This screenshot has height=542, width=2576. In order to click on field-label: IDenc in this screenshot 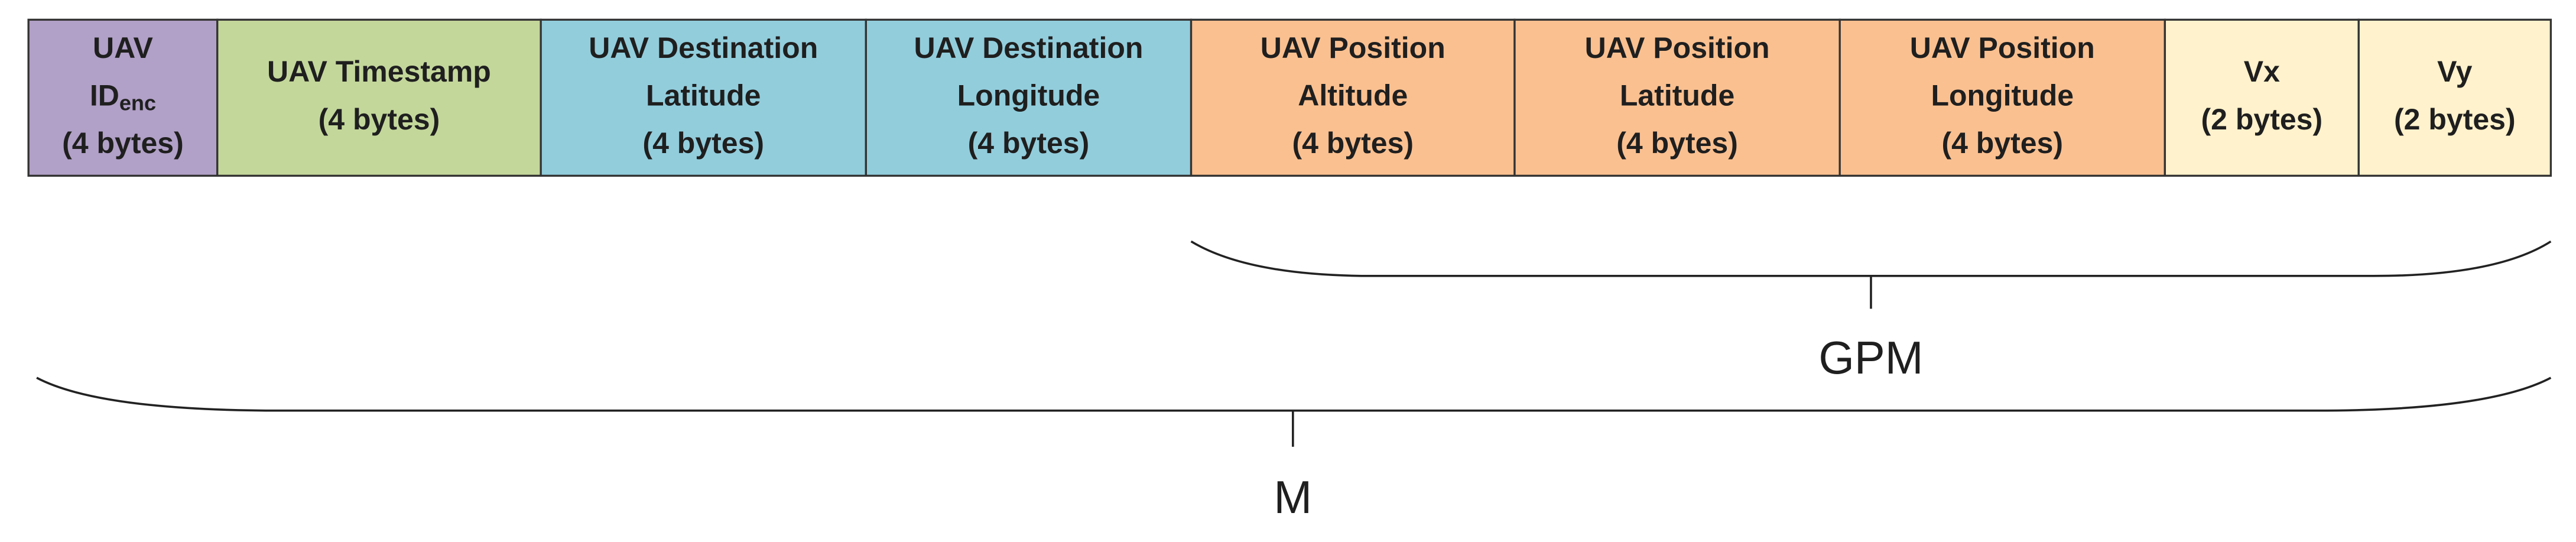, I will do `click(123, 97)`.